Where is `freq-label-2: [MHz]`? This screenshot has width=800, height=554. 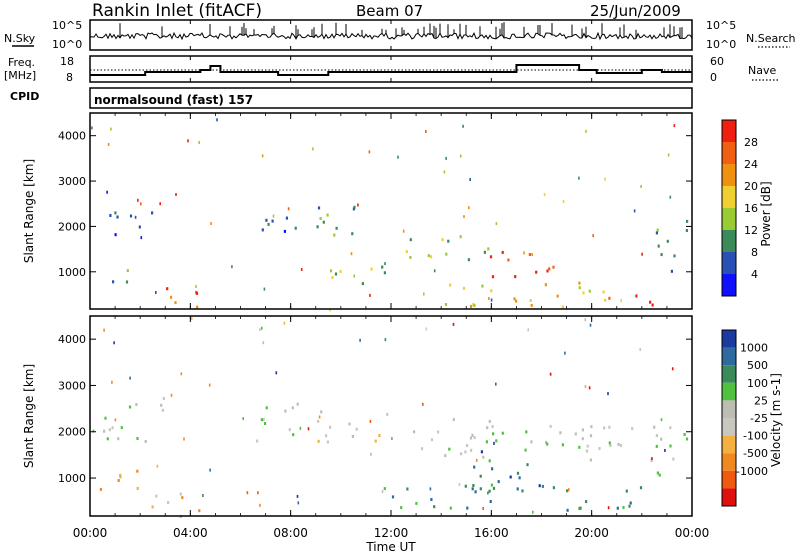 freq-label-2: [MHz] is located at coordinates (20, 75).